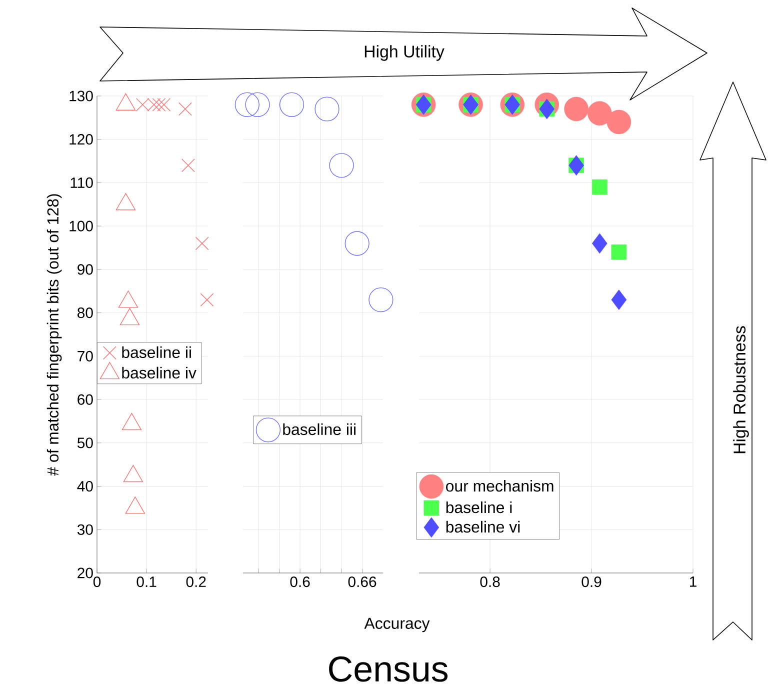  What do you see at coordinates (81, 182) in the screenshot?
I see `y-tick-label: 110` at bounding box center [81, 182].